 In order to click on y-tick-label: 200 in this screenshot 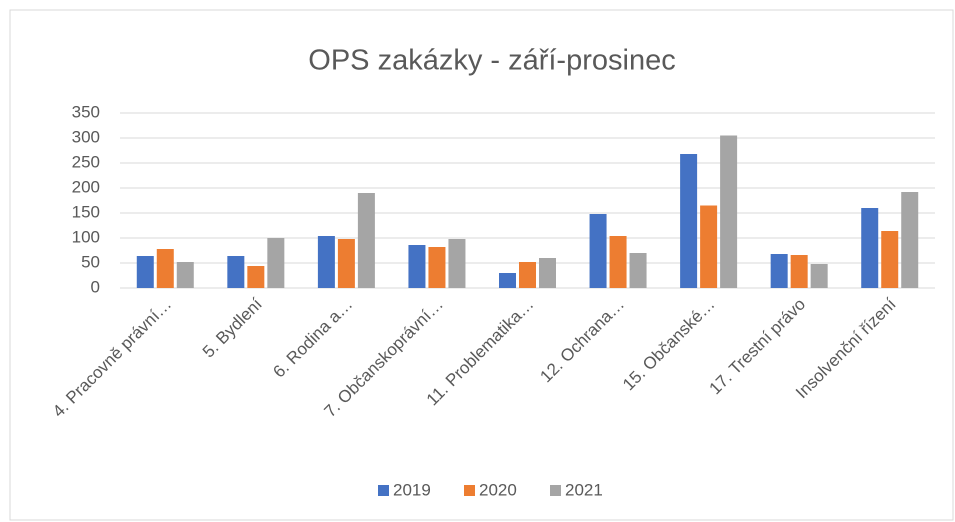, I will do `click(86, 186)`.